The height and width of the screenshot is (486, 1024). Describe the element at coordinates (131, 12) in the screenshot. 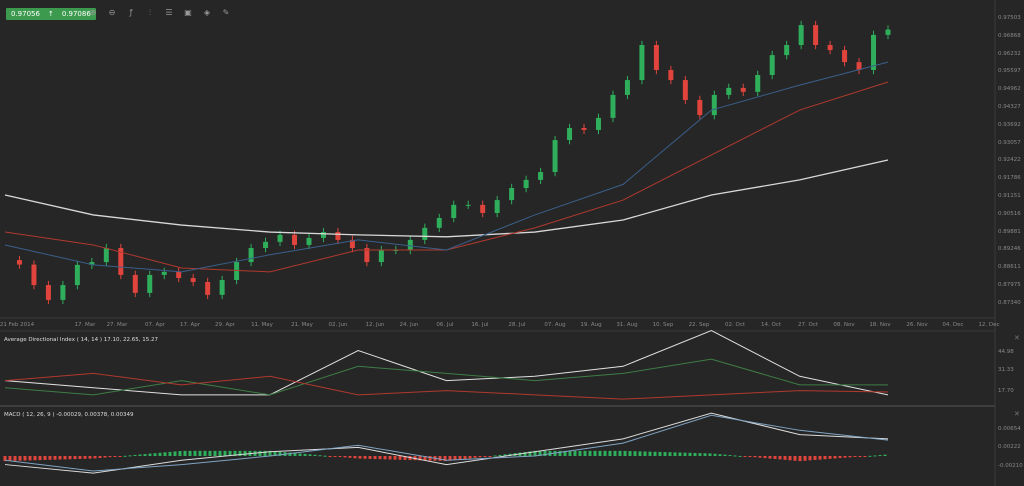

I see `indicators-icon: ƒ` at that location.